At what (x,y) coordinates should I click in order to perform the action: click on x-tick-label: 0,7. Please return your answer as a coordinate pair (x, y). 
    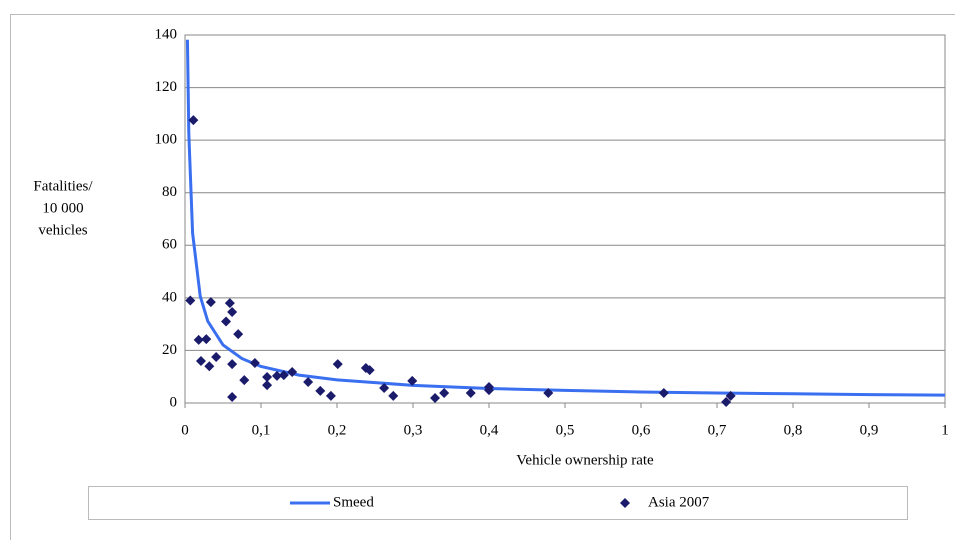
    Looking at the image, I should click on (717, 430).